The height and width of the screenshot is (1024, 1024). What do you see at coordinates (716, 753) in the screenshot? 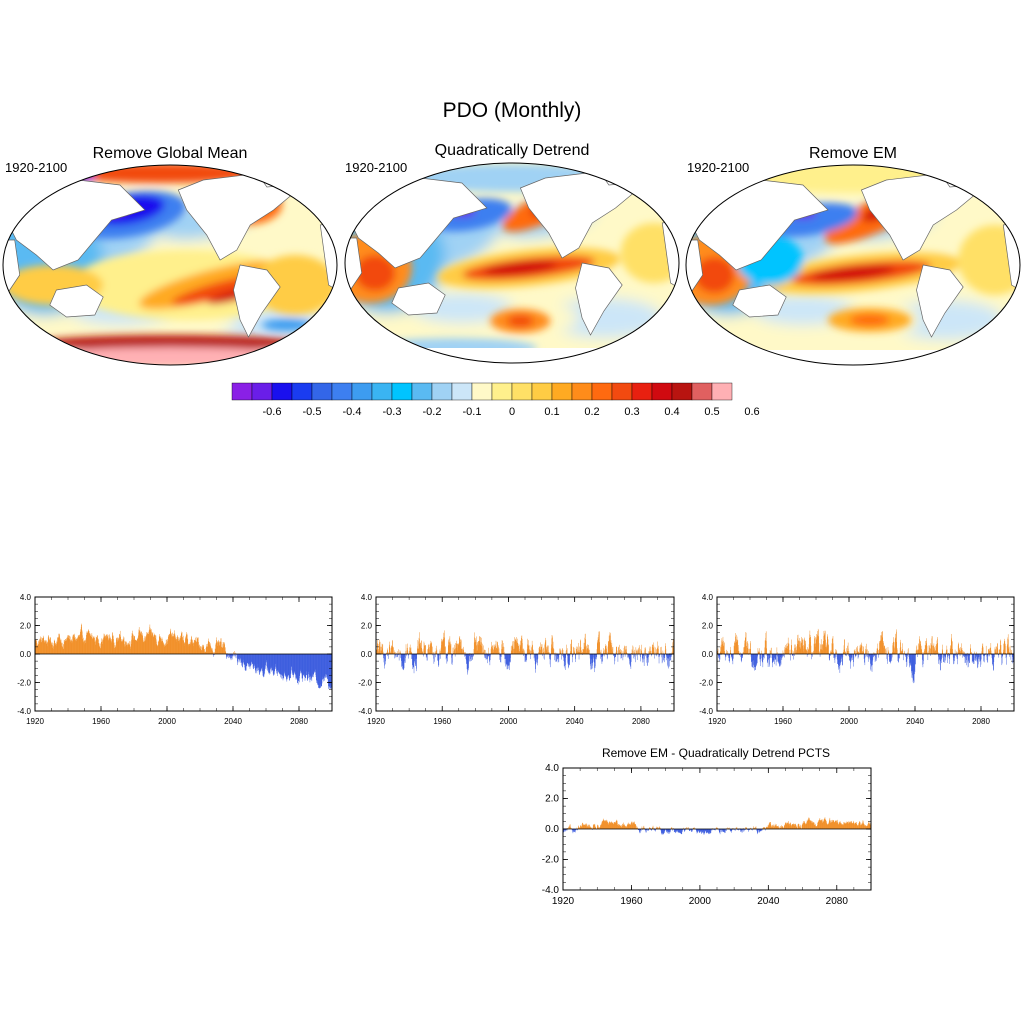
I see `chart-title: Remove EM - Quadratically Detrend PCTS` at bounding box center [716, 753].